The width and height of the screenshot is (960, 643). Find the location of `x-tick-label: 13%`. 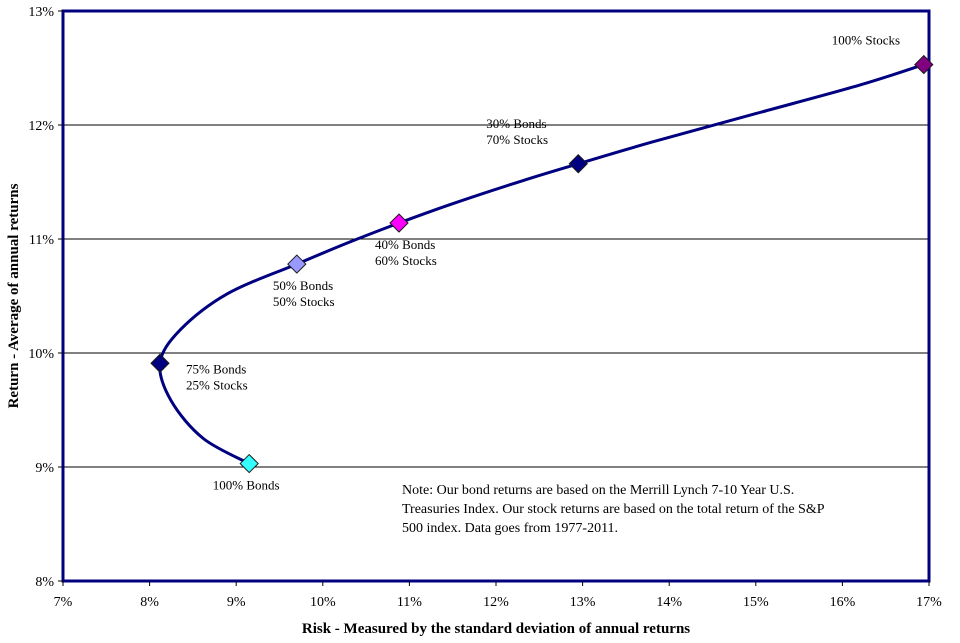

x-tick-label: 13% is located at coordinates (583, 602).